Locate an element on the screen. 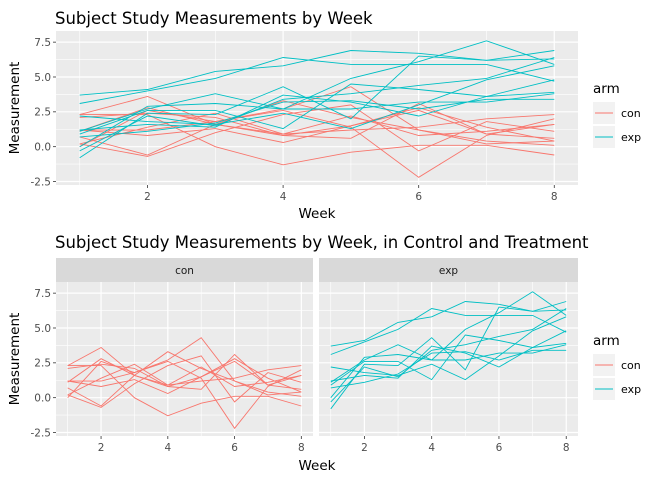  facet-con-x-tick-label: 4 is located at coordinates (167, 448).